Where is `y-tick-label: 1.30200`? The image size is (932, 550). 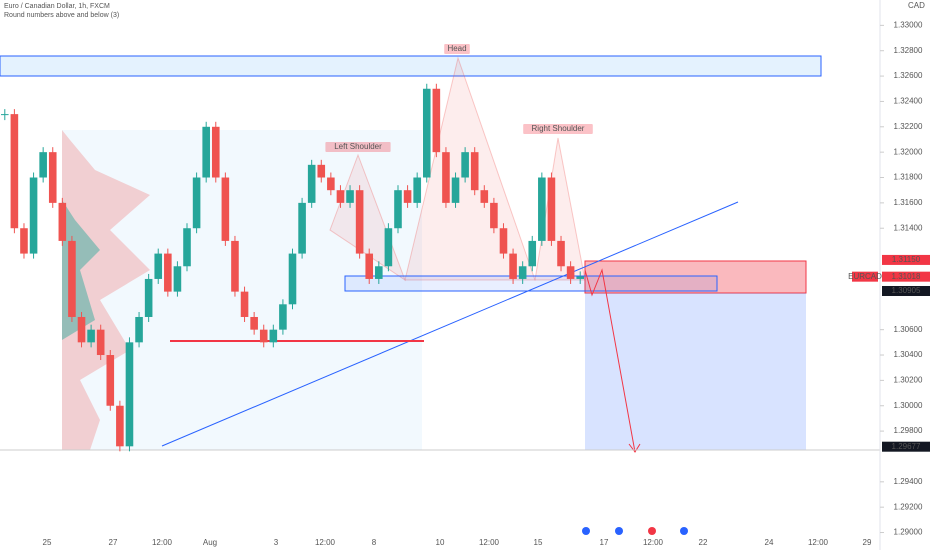 y-tick-label: 1.30200 is located at coordinates (908, 379).